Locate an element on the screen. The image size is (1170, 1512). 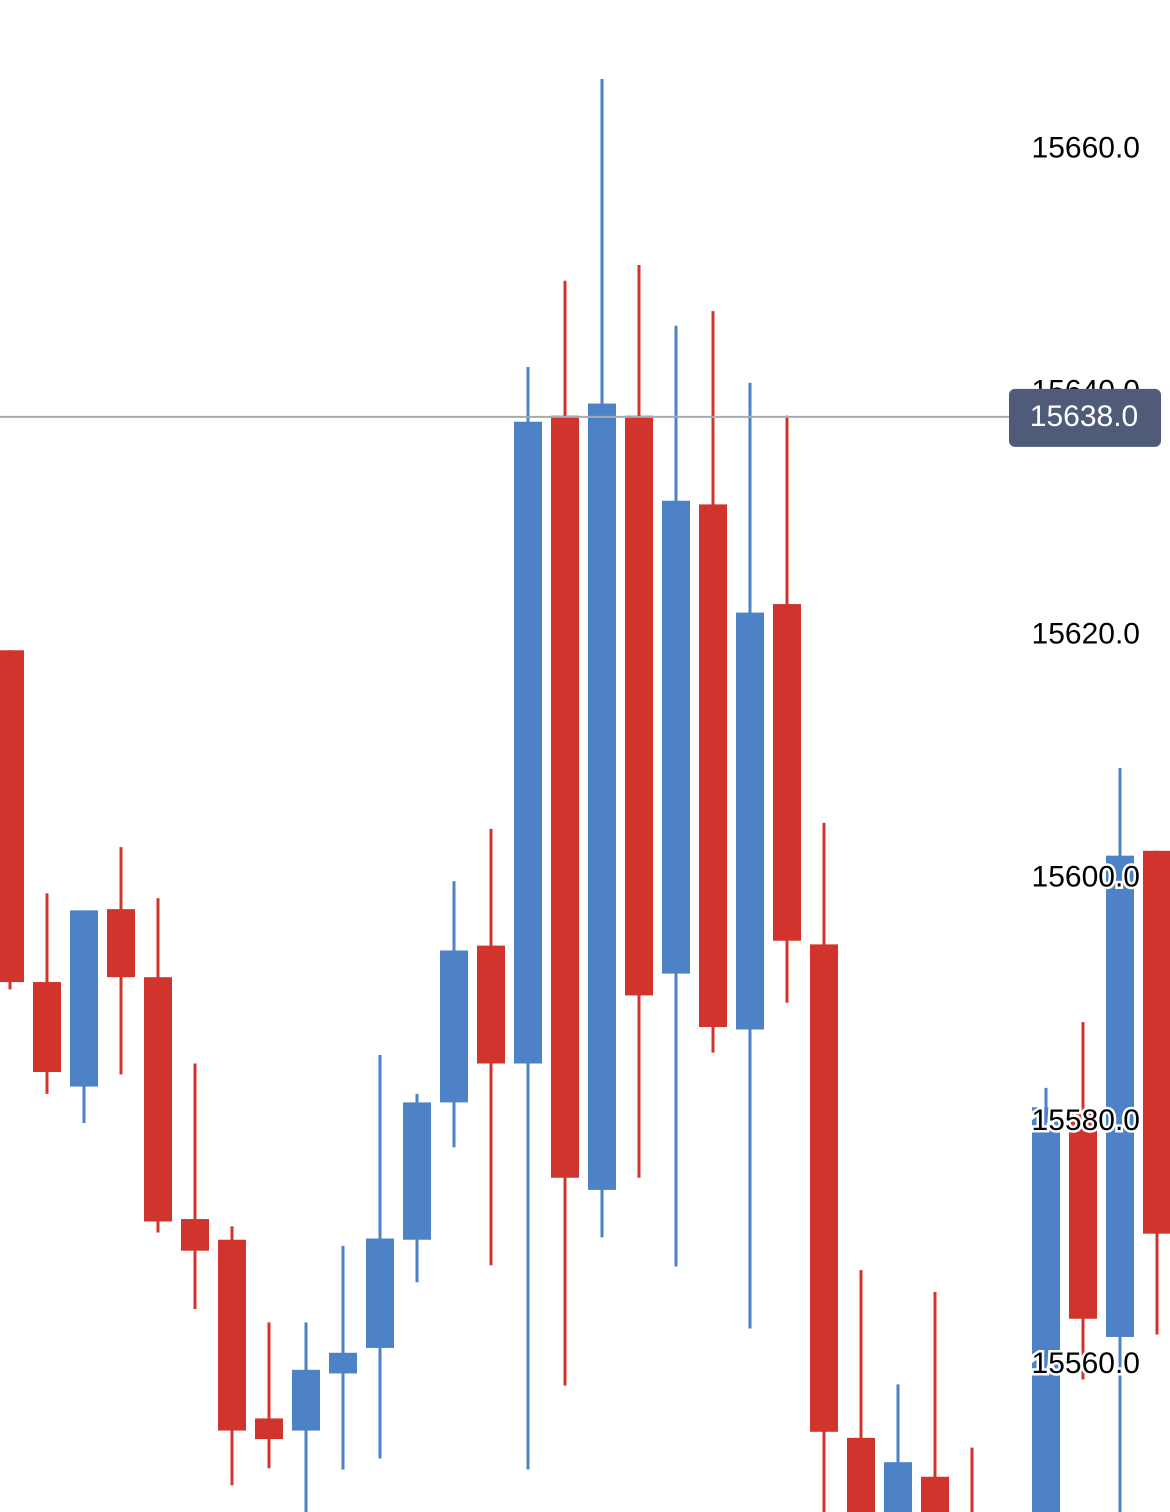
crosshair-label: 15638.0 is located at coordinates (1084, 416).